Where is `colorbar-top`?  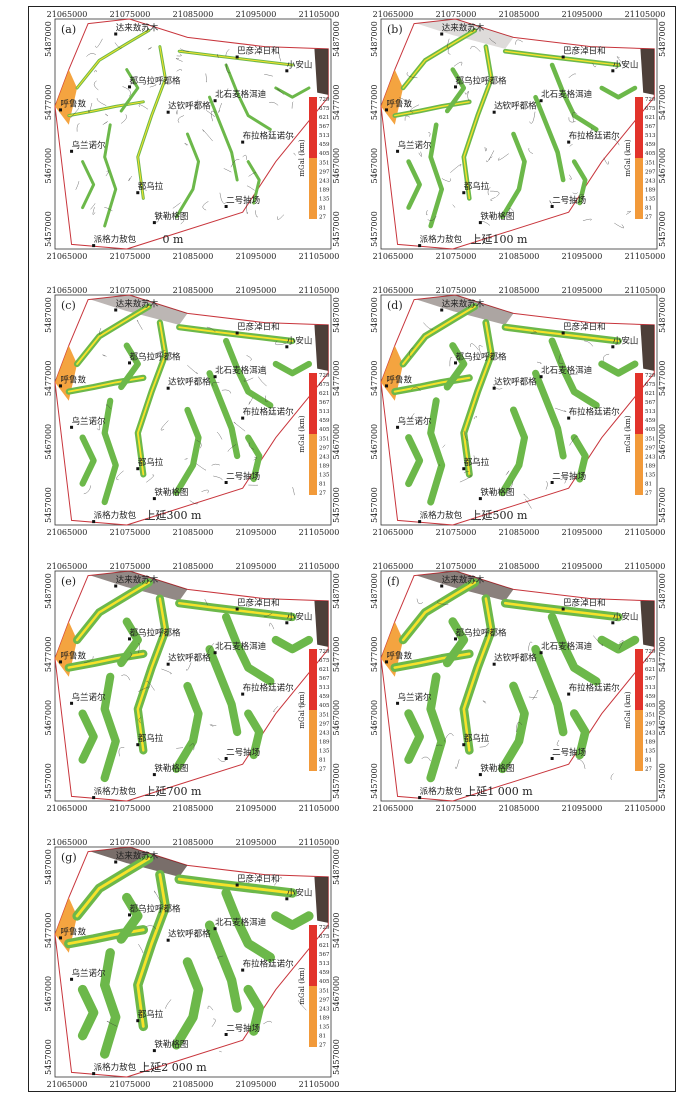 colorbar-top is located at coordinates (313, 679).